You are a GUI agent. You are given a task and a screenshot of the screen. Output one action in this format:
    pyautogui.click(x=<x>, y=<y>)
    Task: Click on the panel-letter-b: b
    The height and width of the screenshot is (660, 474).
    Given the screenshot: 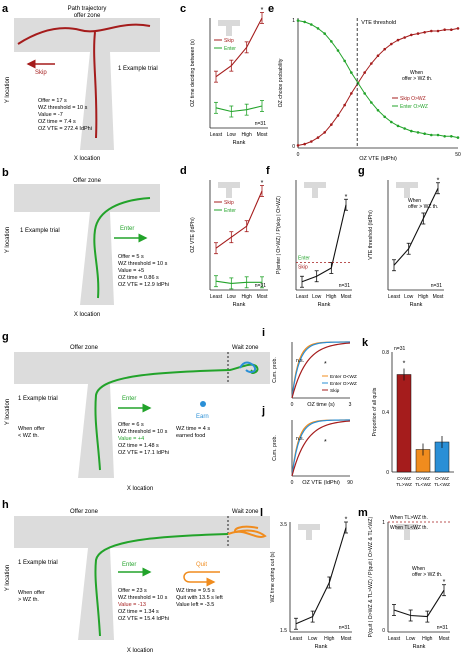 What is the action you would take?
    pyautogui.click(x=5, y=173)
    